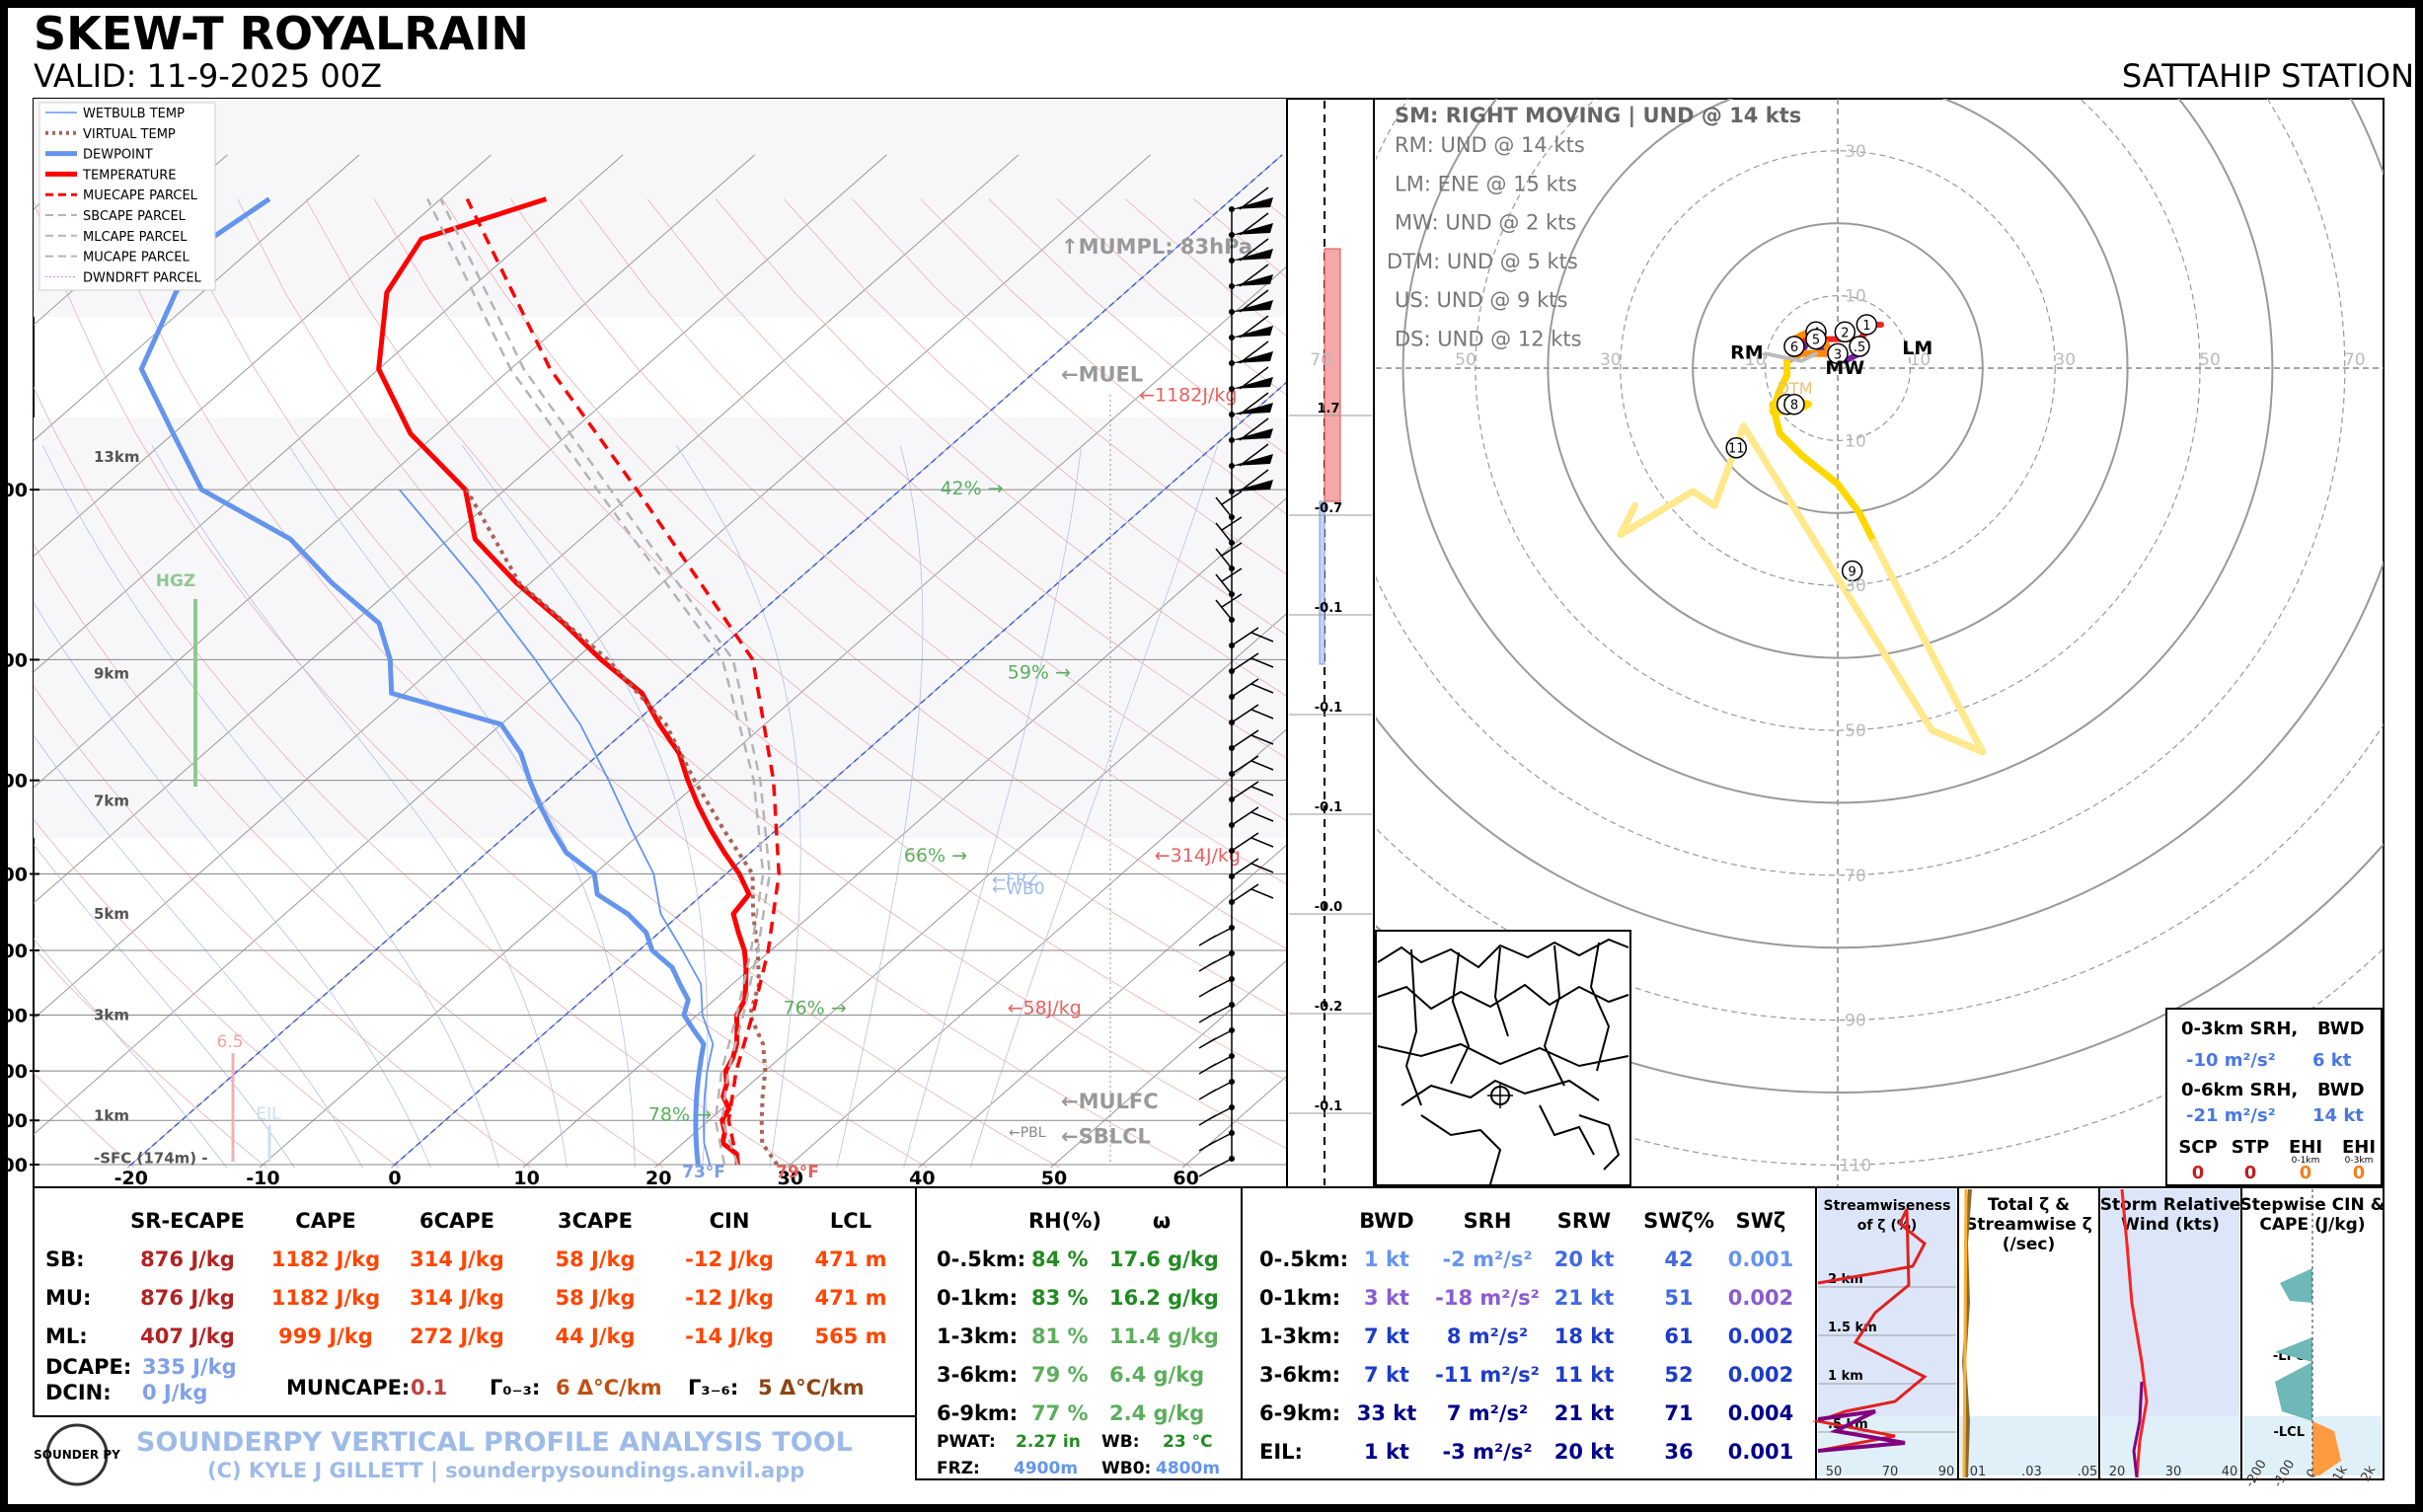 This screenshot has width=2423, height=1512. I want to click on kin-value: 3 kt, so click(1386, 1298).